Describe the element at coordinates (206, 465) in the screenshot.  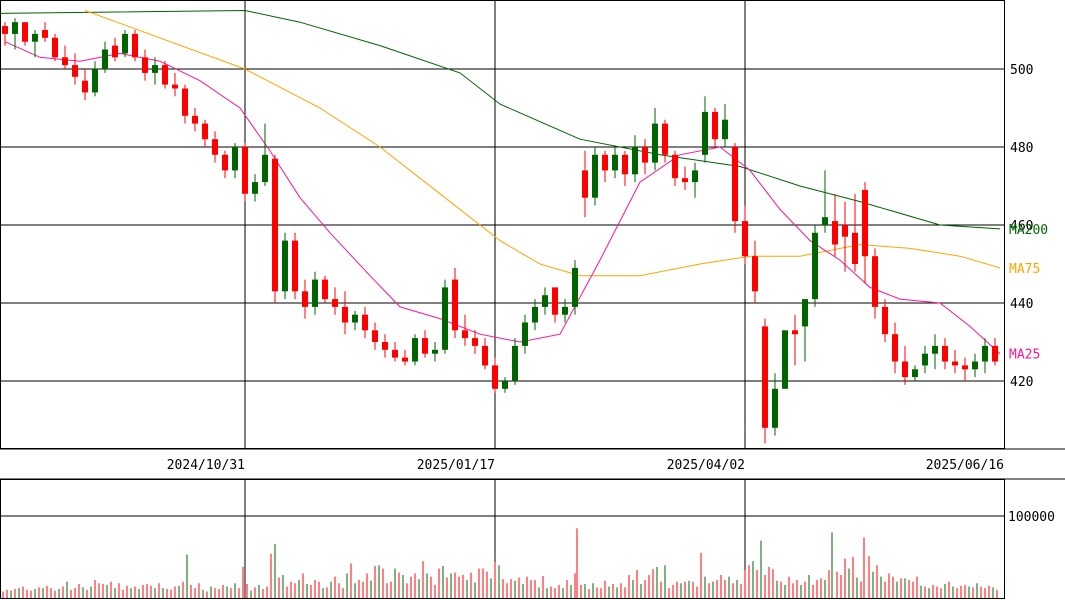
I see `date-label: 2024/10/31` at that location.